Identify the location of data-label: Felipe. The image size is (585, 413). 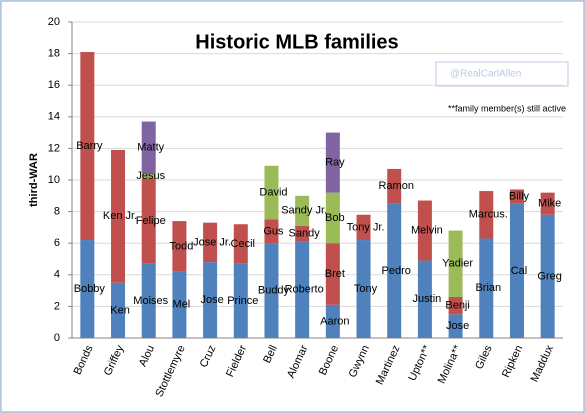
(151, 221).